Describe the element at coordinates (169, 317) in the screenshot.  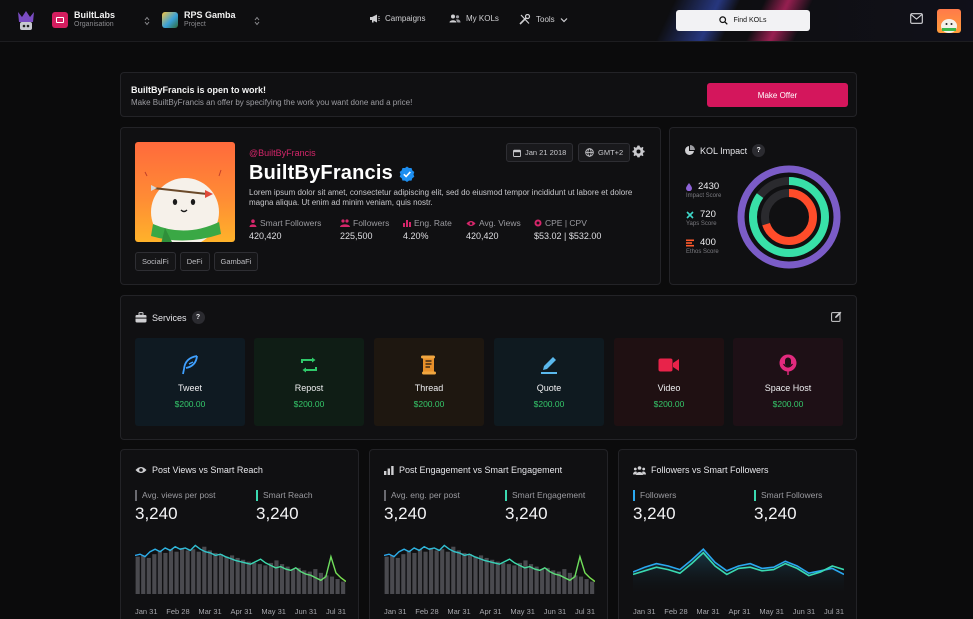
I see `services-title-text: Services` at that location.